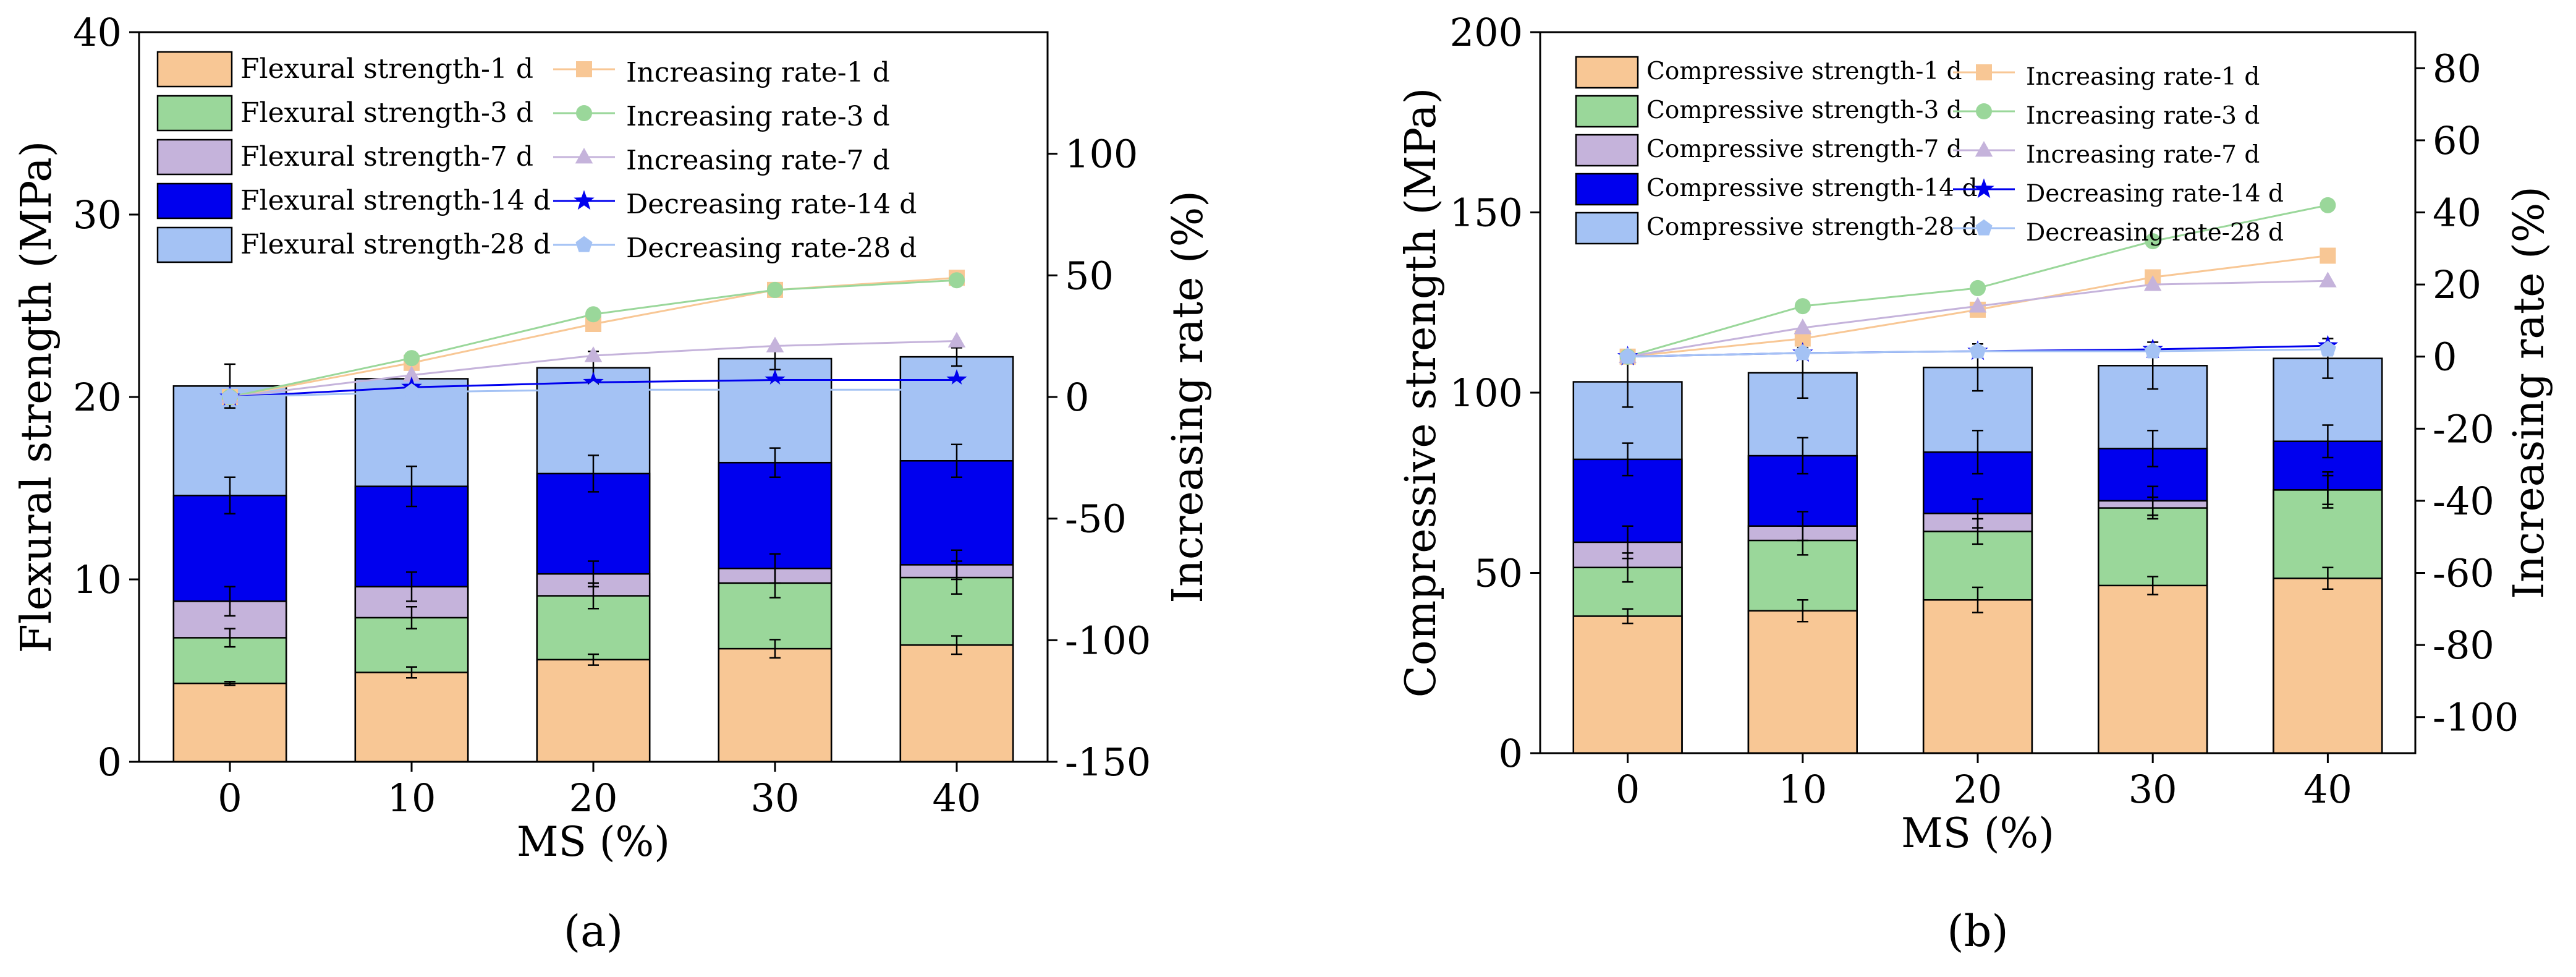  Describe the element at coordinates (36, 397) in the screenshot. I see `y-axis-label: Flexural strength (MPa)` at that location.